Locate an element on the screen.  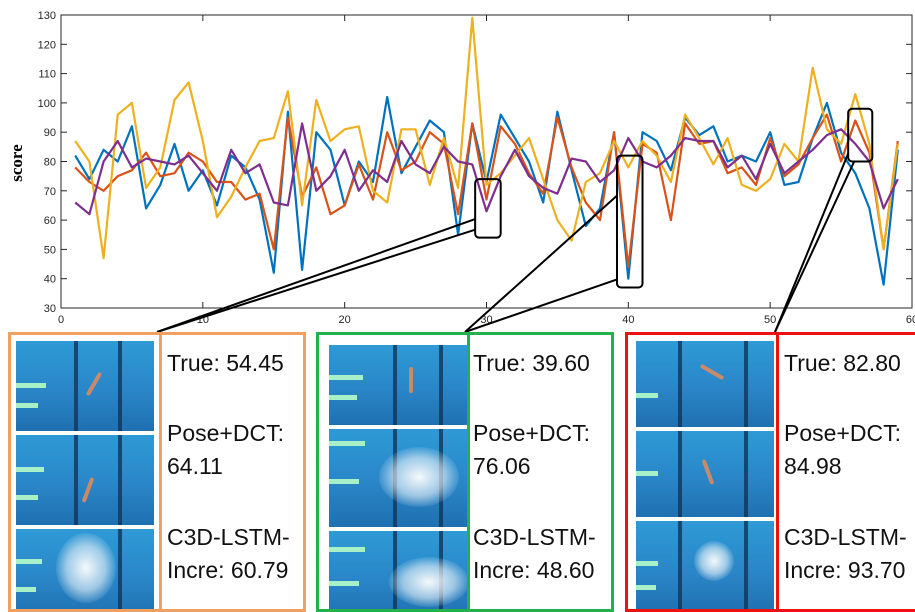
pose-dct-score: Pose+DCT: 64.11 is located at coordinates (225, 449).